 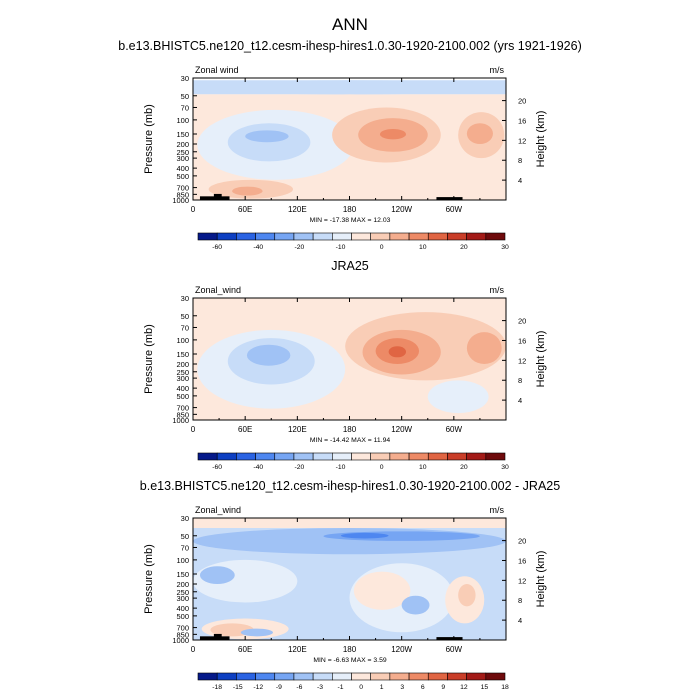 I want to click on contour-region-slight-positive-top, so click(x=349, y=523).